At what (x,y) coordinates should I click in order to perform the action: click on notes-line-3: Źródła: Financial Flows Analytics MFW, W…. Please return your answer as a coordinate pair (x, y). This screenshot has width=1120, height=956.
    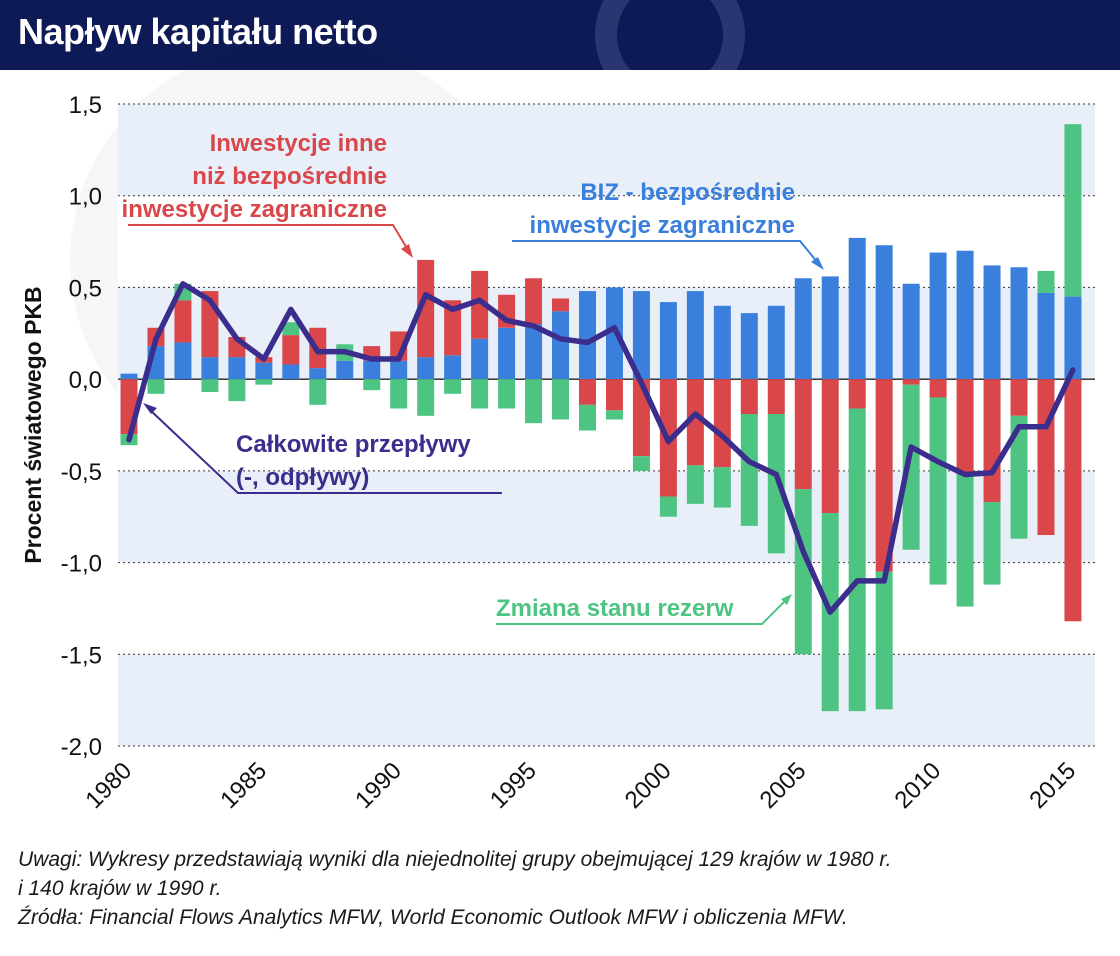
    Looking at the image, I should click on (433, 917).